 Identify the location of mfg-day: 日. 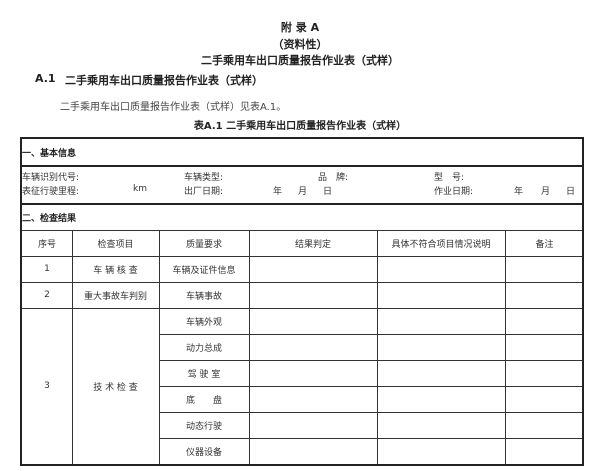
(328, 192).